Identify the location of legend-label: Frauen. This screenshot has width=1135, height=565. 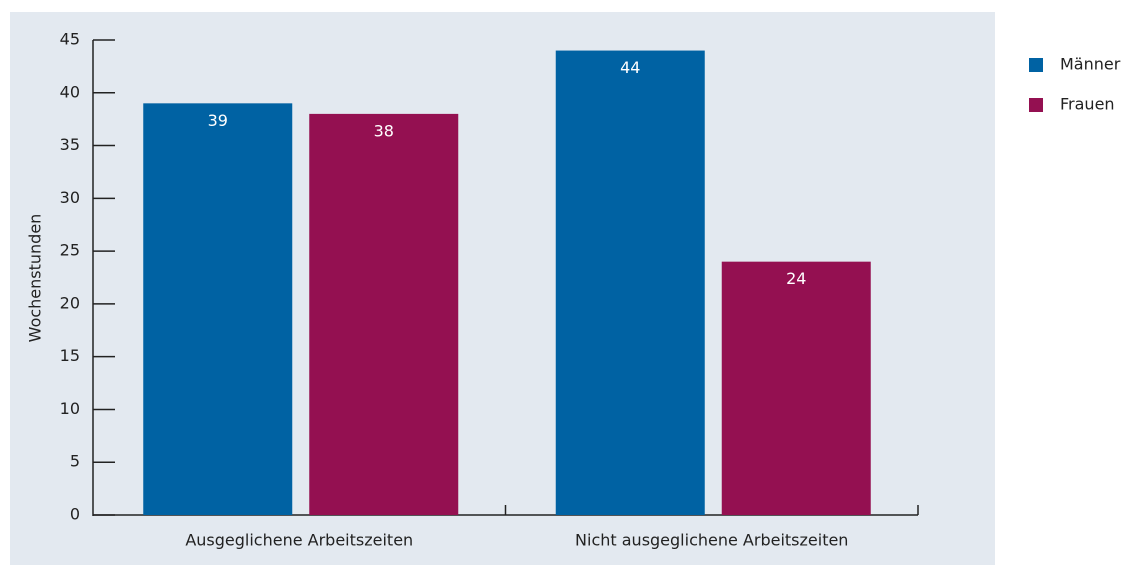
(1087, 104).